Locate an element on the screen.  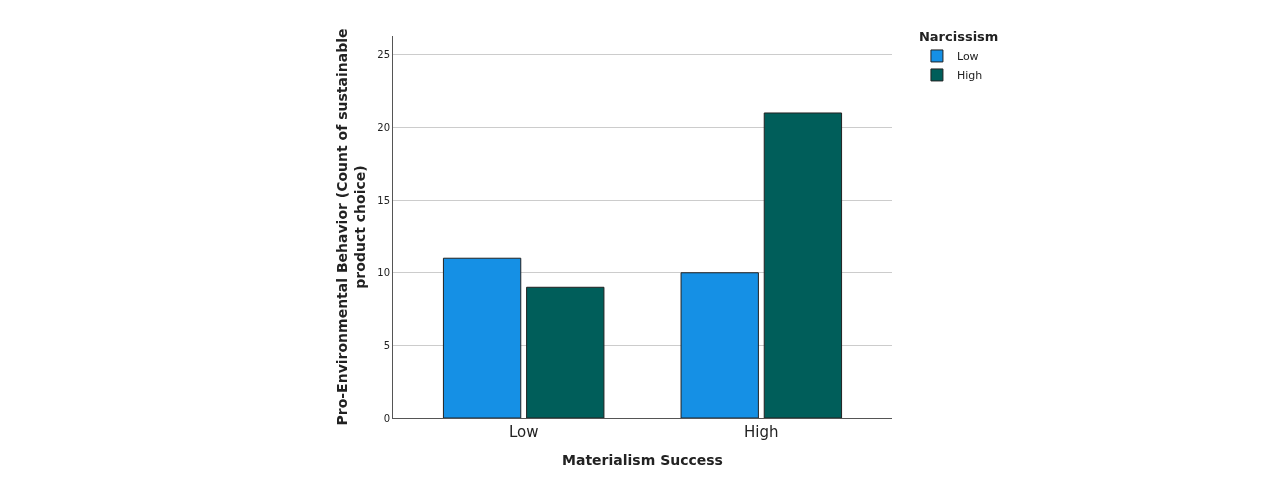
y-tick-label: 10 is located at coordinates (383, 273).